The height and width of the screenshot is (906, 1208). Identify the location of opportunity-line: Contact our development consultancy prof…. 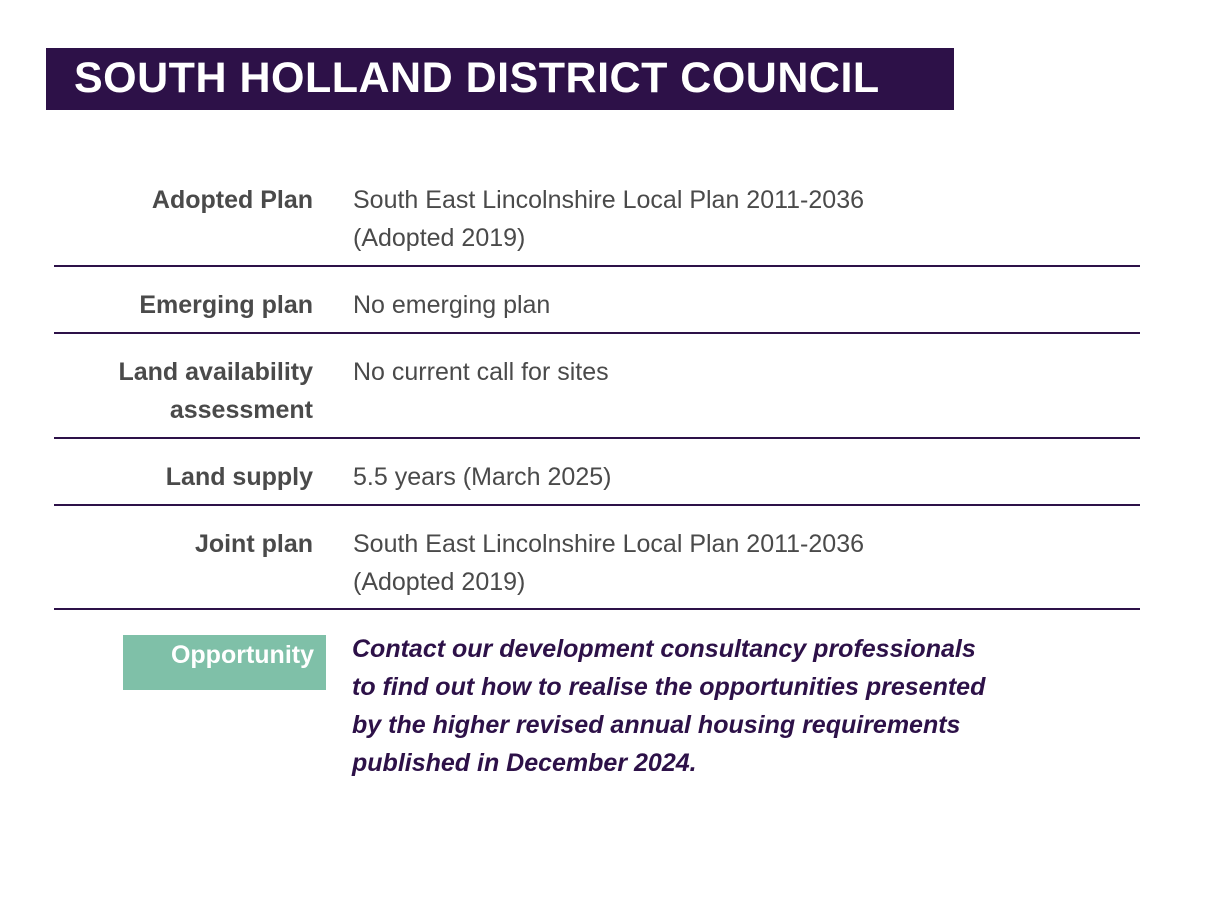
(664, 649).